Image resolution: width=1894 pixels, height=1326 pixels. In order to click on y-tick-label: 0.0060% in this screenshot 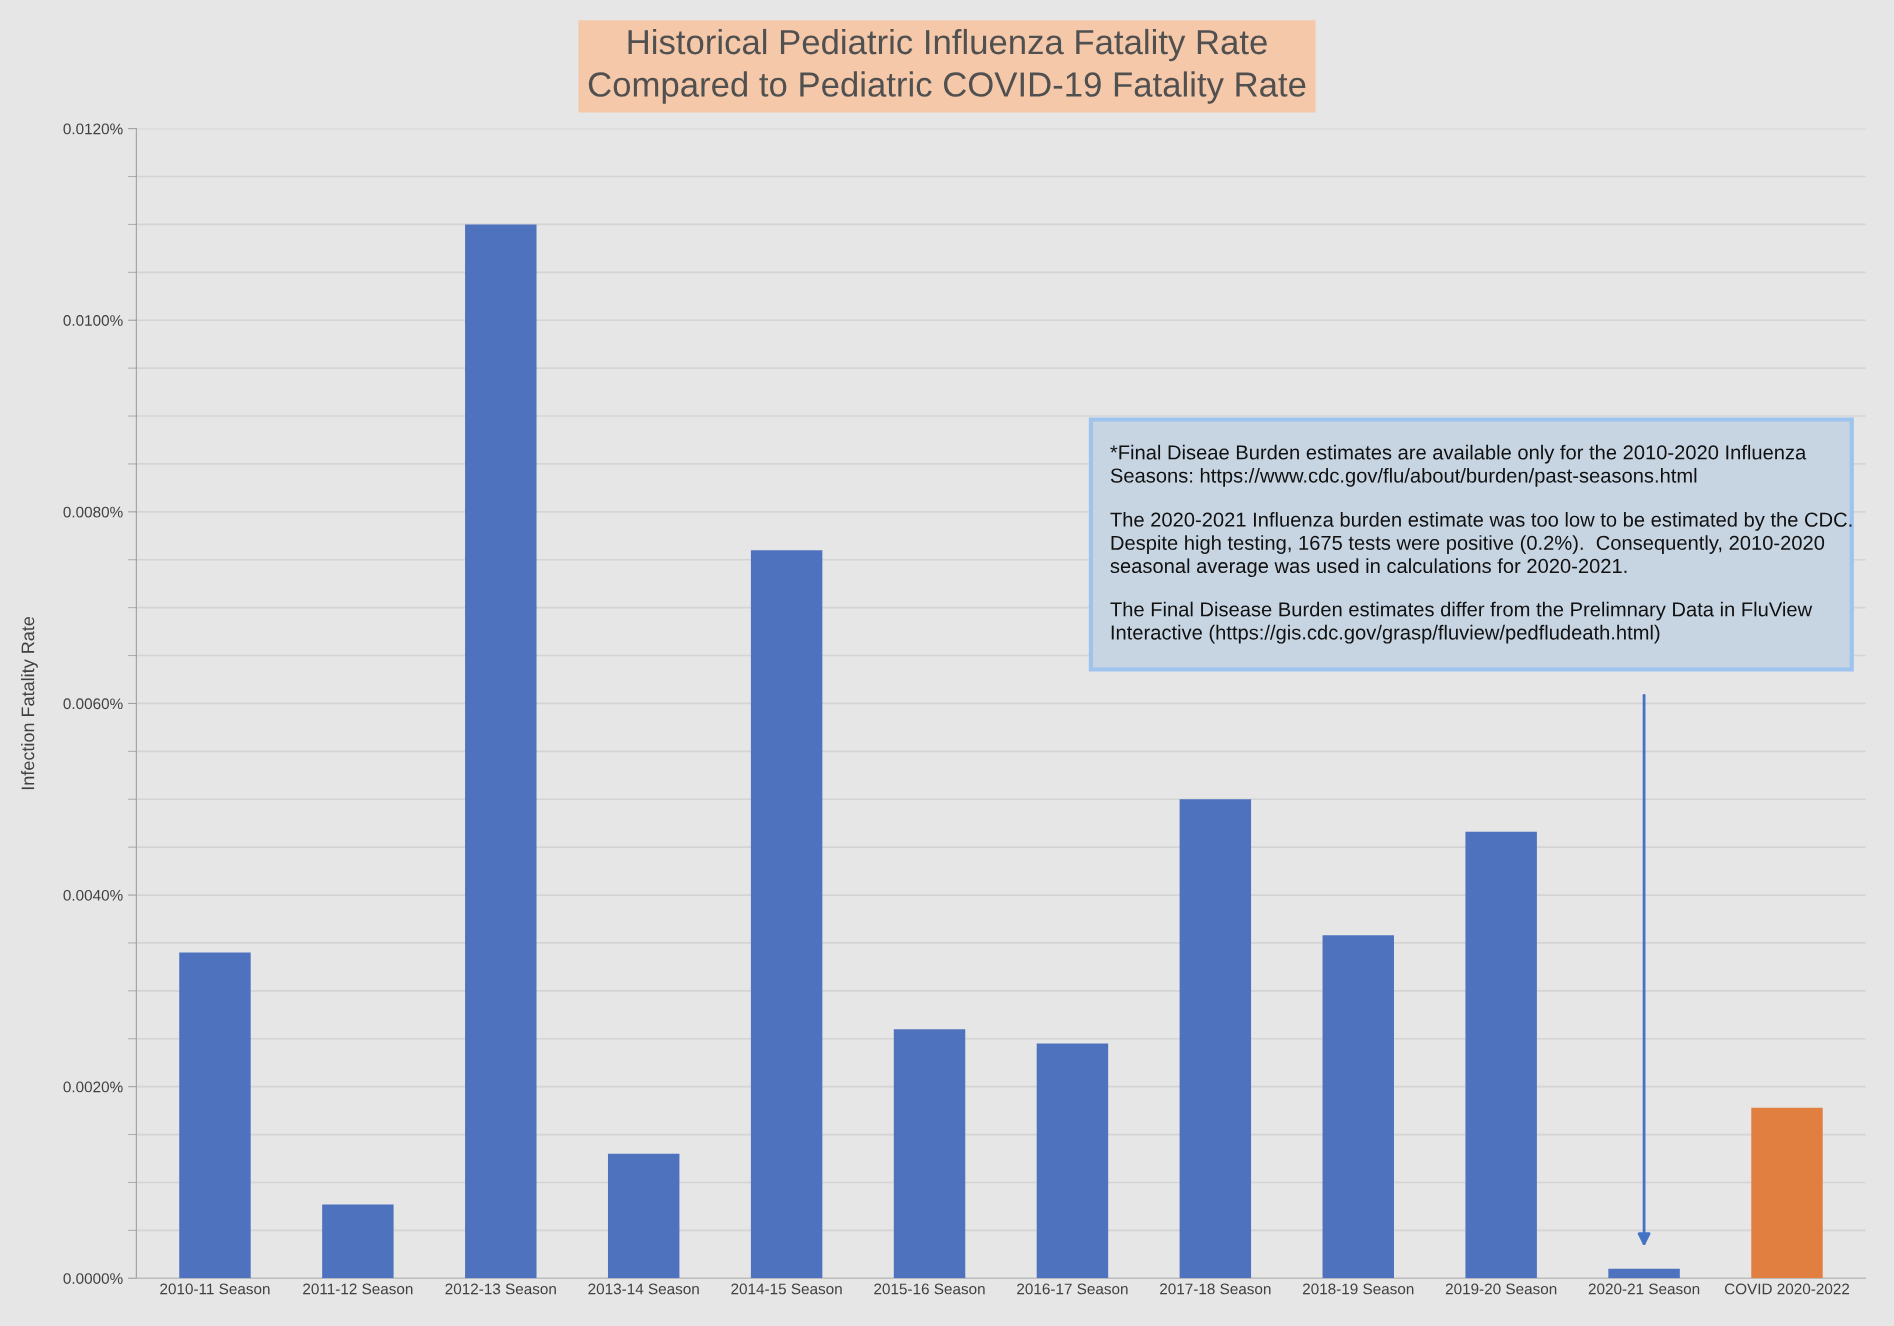, I will do `click(93, 704)`.